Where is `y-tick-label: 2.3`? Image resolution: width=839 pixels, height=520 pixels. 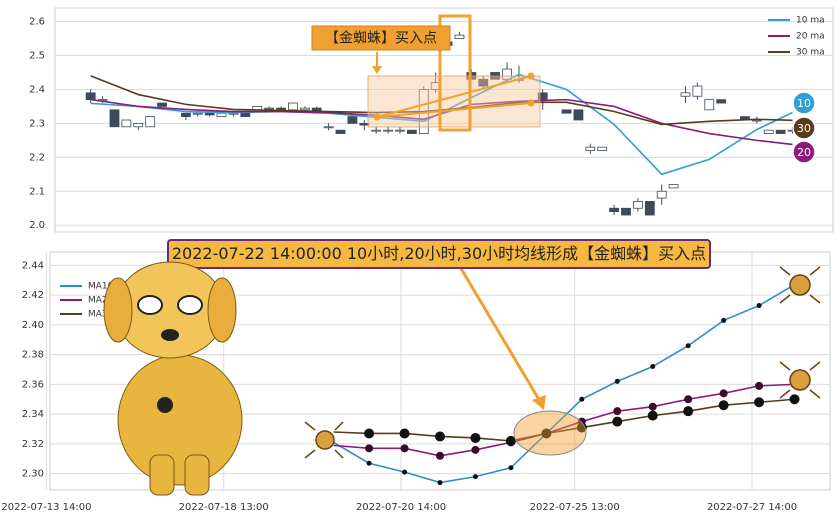 y-tick-label: 2.3 is located at coordinates (37, 123).